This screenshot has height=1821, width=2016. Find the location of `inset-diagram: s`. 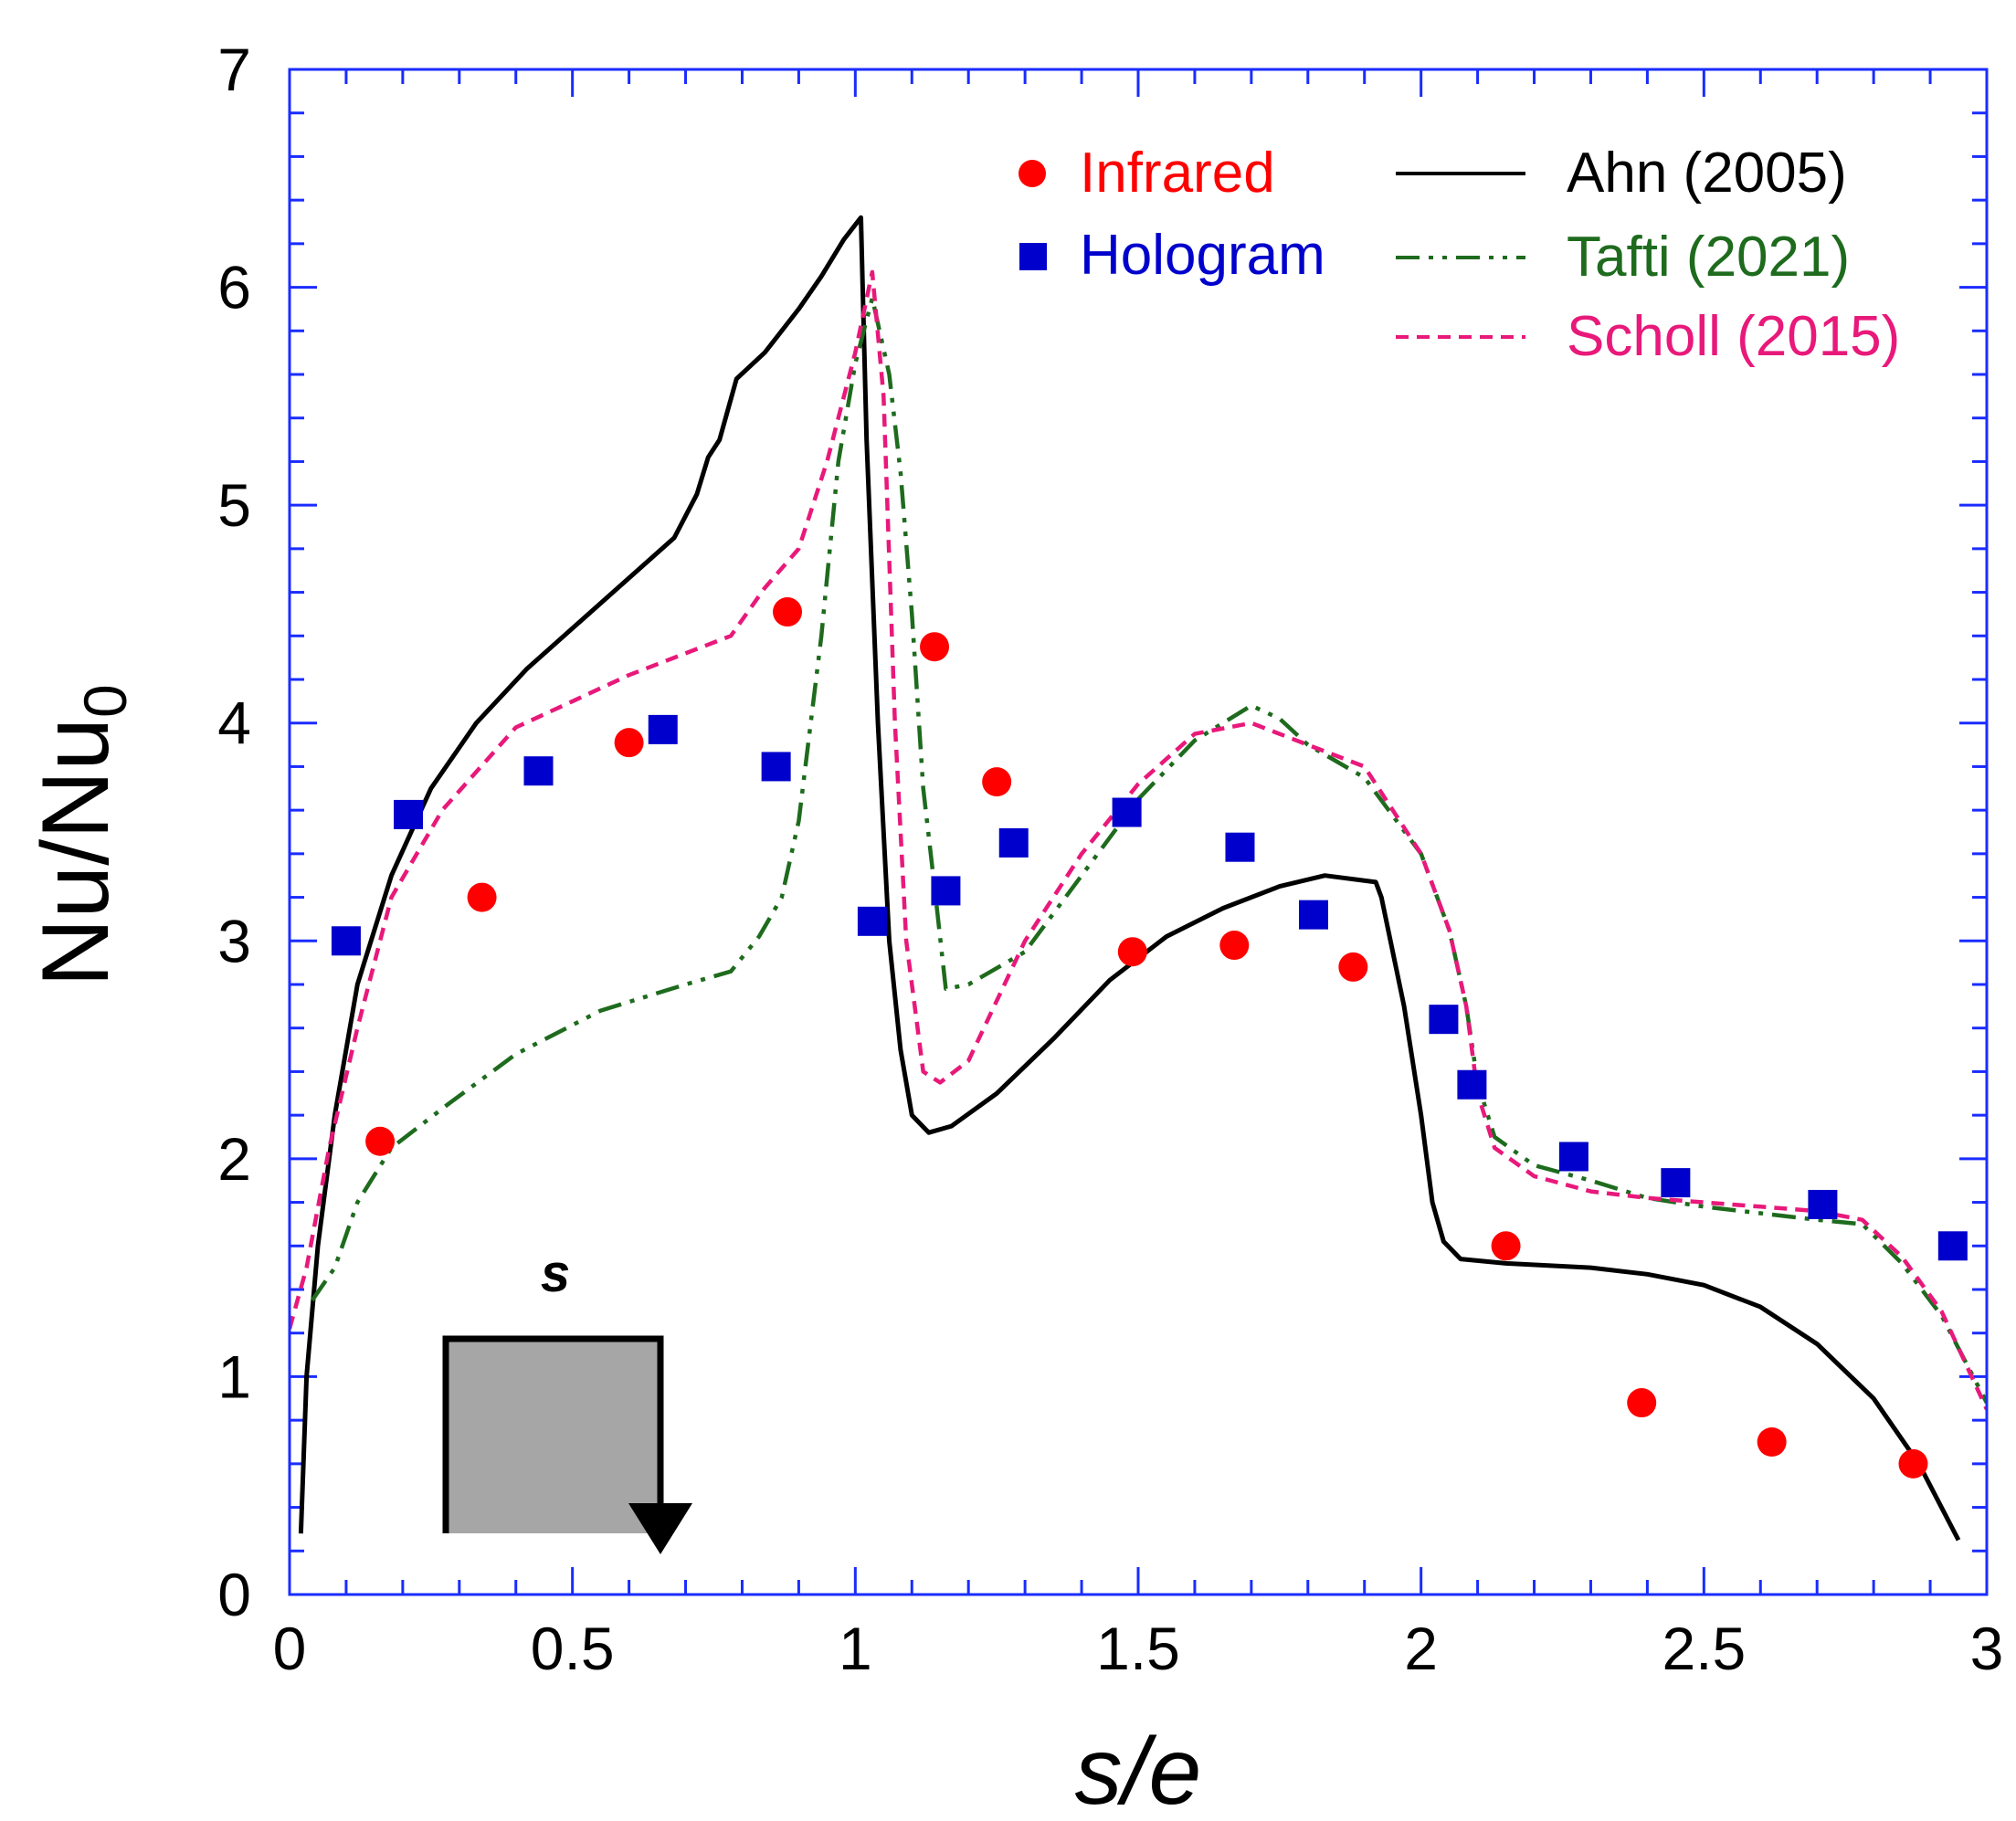

inset-diagram: s is located at coordinates (567, 1399).